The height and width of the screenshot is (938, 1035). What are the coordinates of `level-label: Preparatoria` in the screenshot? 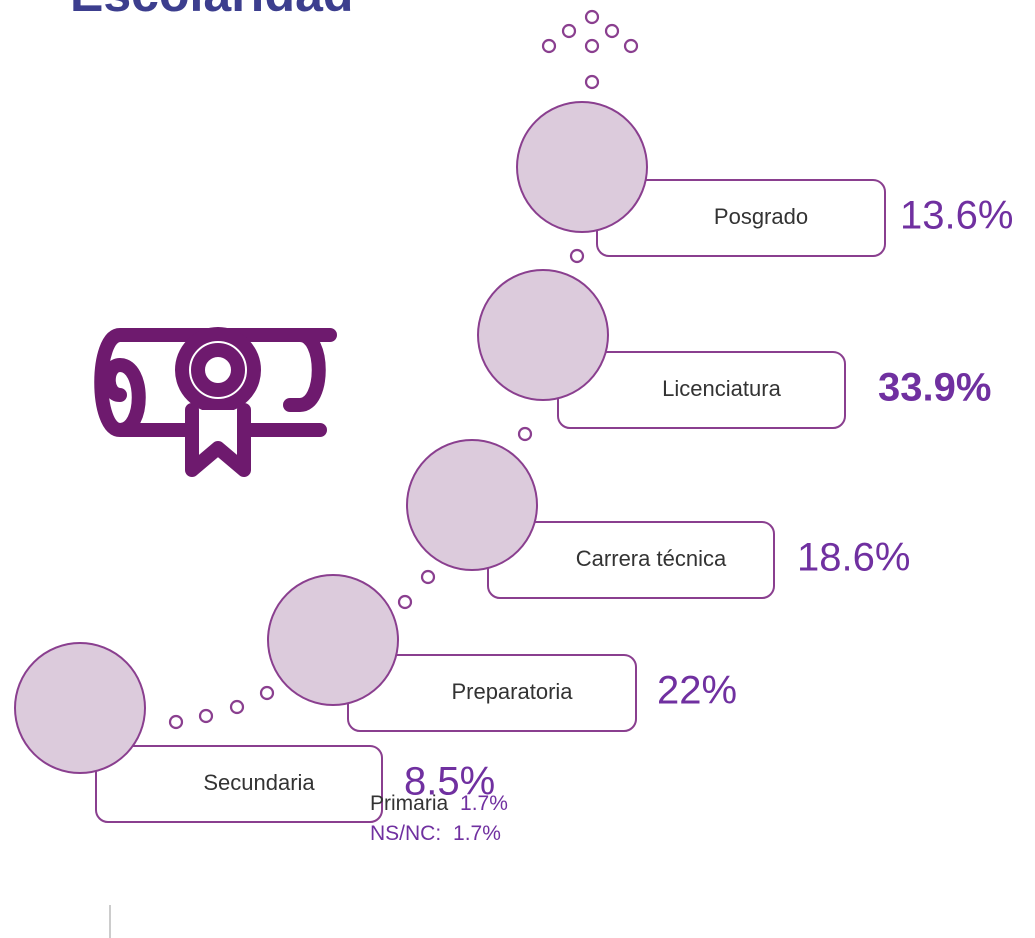 It's located at (512, 691).